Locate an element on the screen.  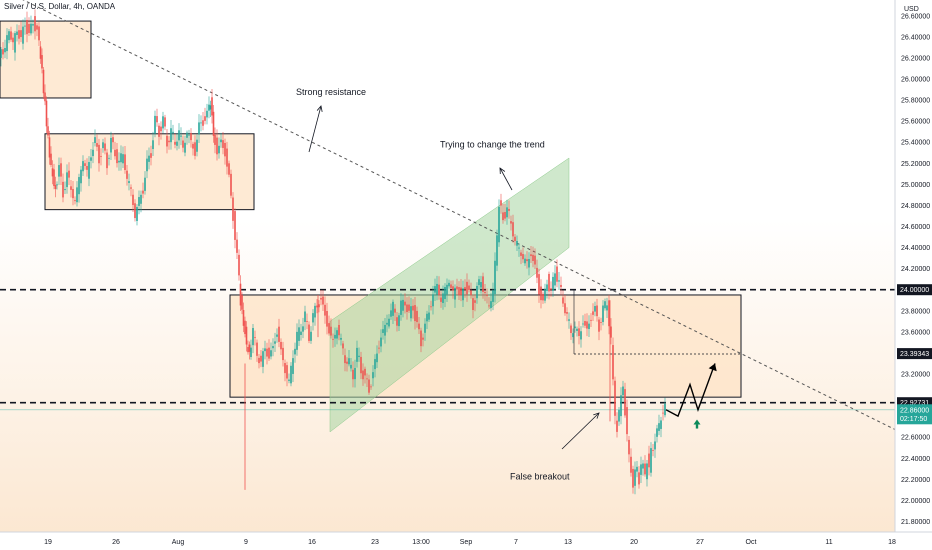
consolidation-zone is located at coordinates (46, 59).